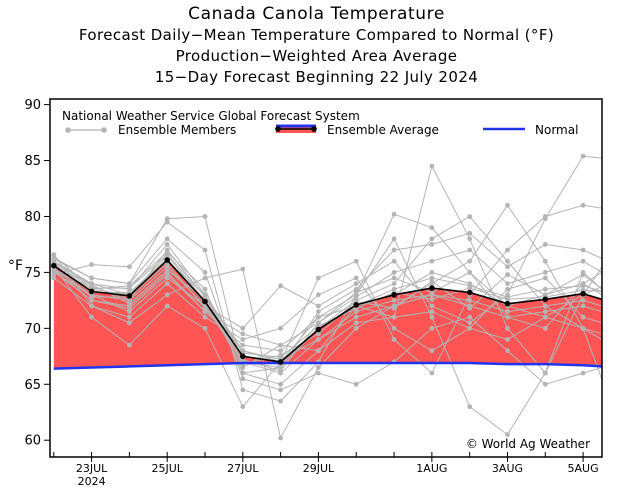 This screenshot has height=493, width=633. What do you see at coordinates (32, 105) in the screenshot?
I see `y-tick-label: 90` at bounding box center [32, 105].